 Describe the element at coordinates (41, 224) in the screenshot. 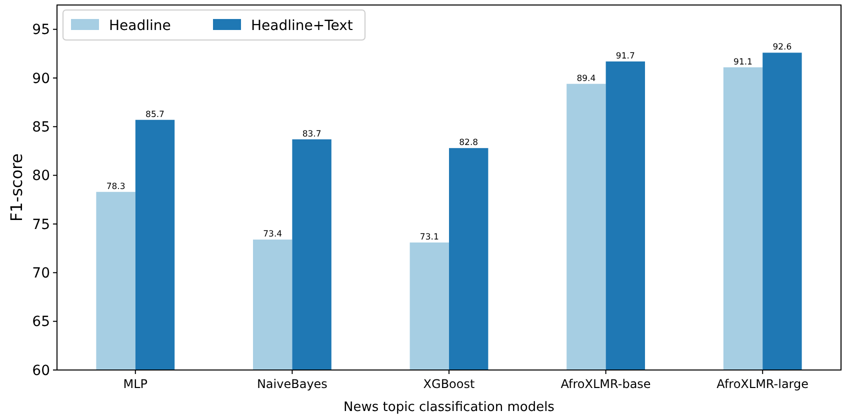

I see `y-tick-label: 75` at that location.